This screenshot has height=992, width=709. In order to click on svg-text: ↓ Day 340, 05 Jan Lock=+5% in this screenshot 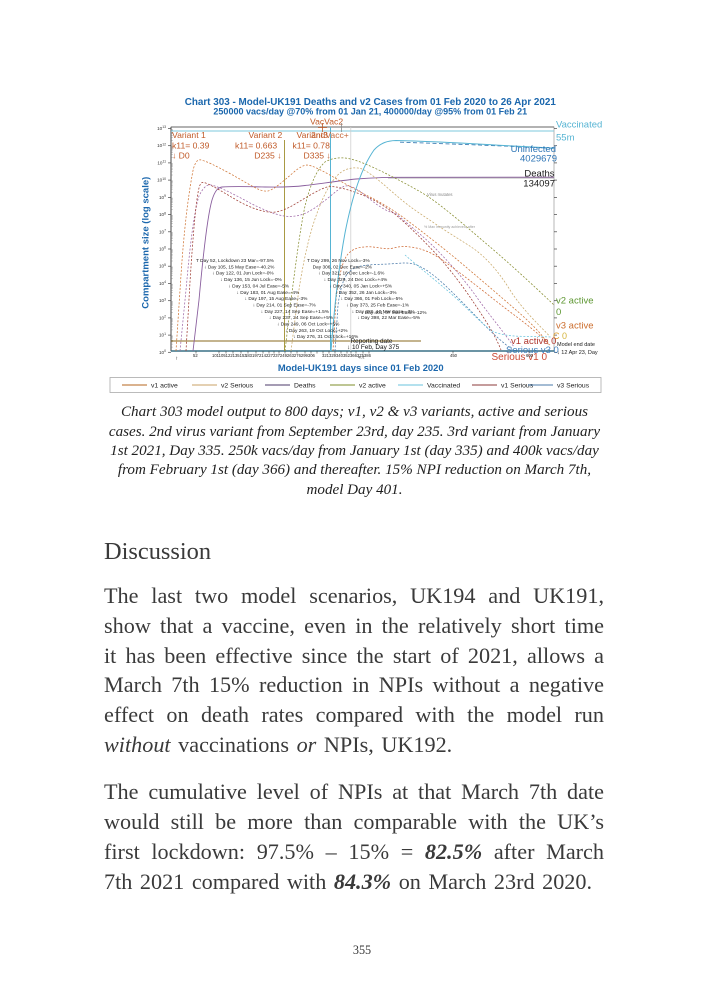, I will do `click(360, 286)`.